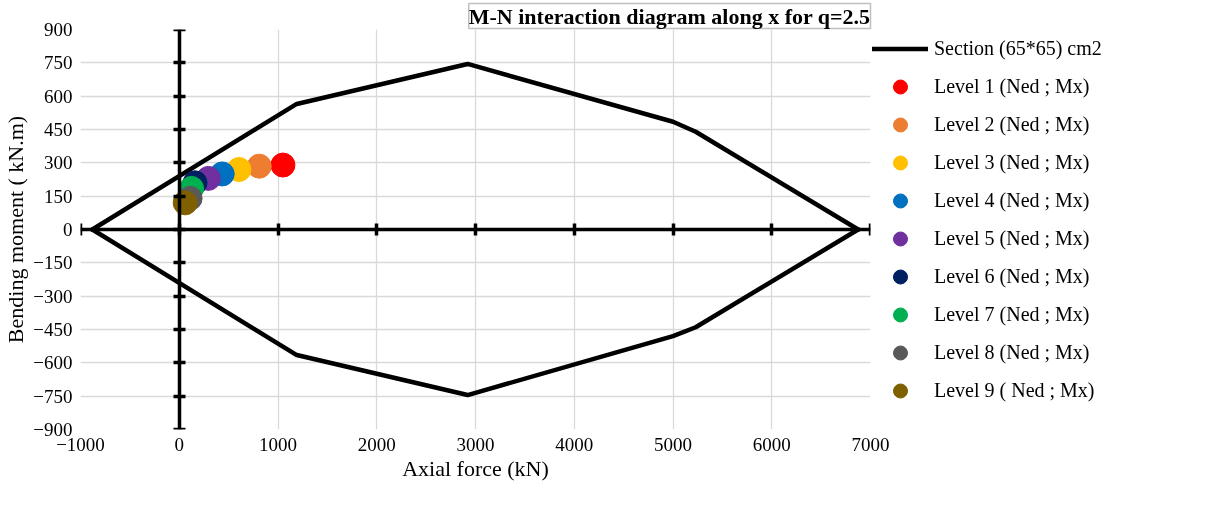 Image resolution: width=1229 pixels, height=532 pixels. I want to click on legend-label: Level 4 (Ned ; Mx), so click(1012, 201).